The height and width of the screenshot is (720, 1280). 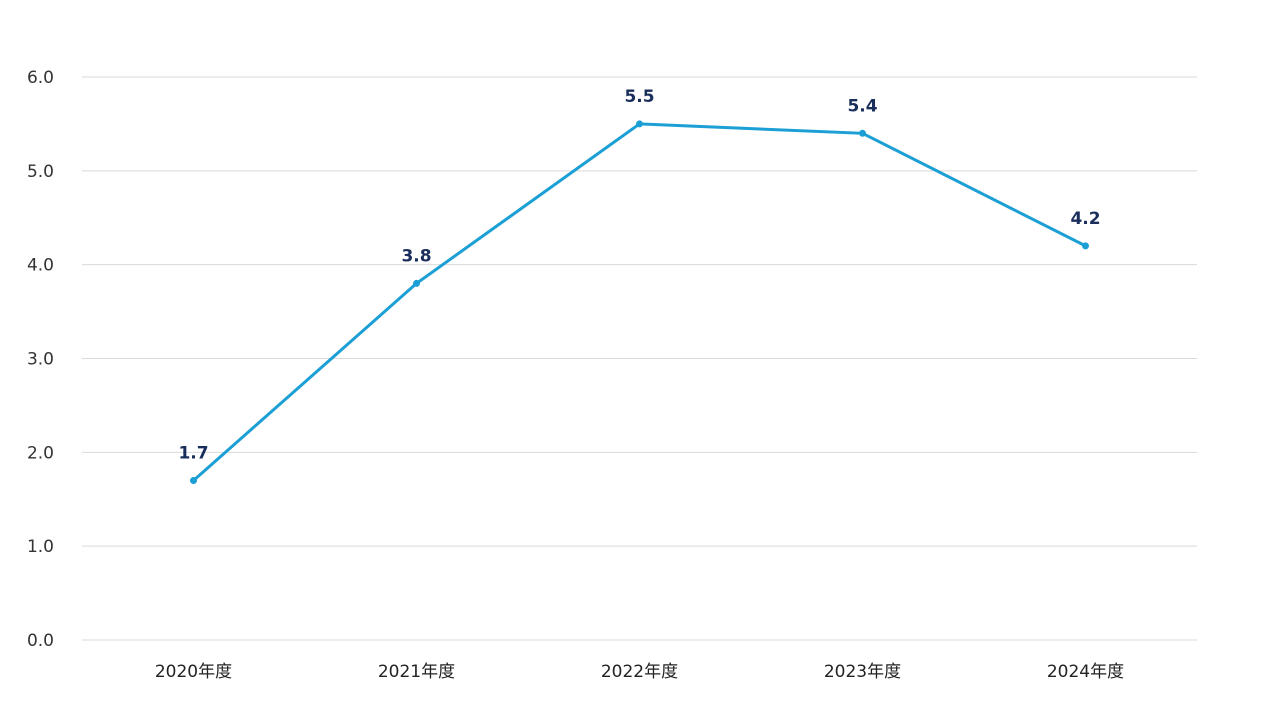 What do you see at coordinates (40, 266) in the screenshot?
I see `y-tick-label: 4.0` at bounding box center [40, 266].